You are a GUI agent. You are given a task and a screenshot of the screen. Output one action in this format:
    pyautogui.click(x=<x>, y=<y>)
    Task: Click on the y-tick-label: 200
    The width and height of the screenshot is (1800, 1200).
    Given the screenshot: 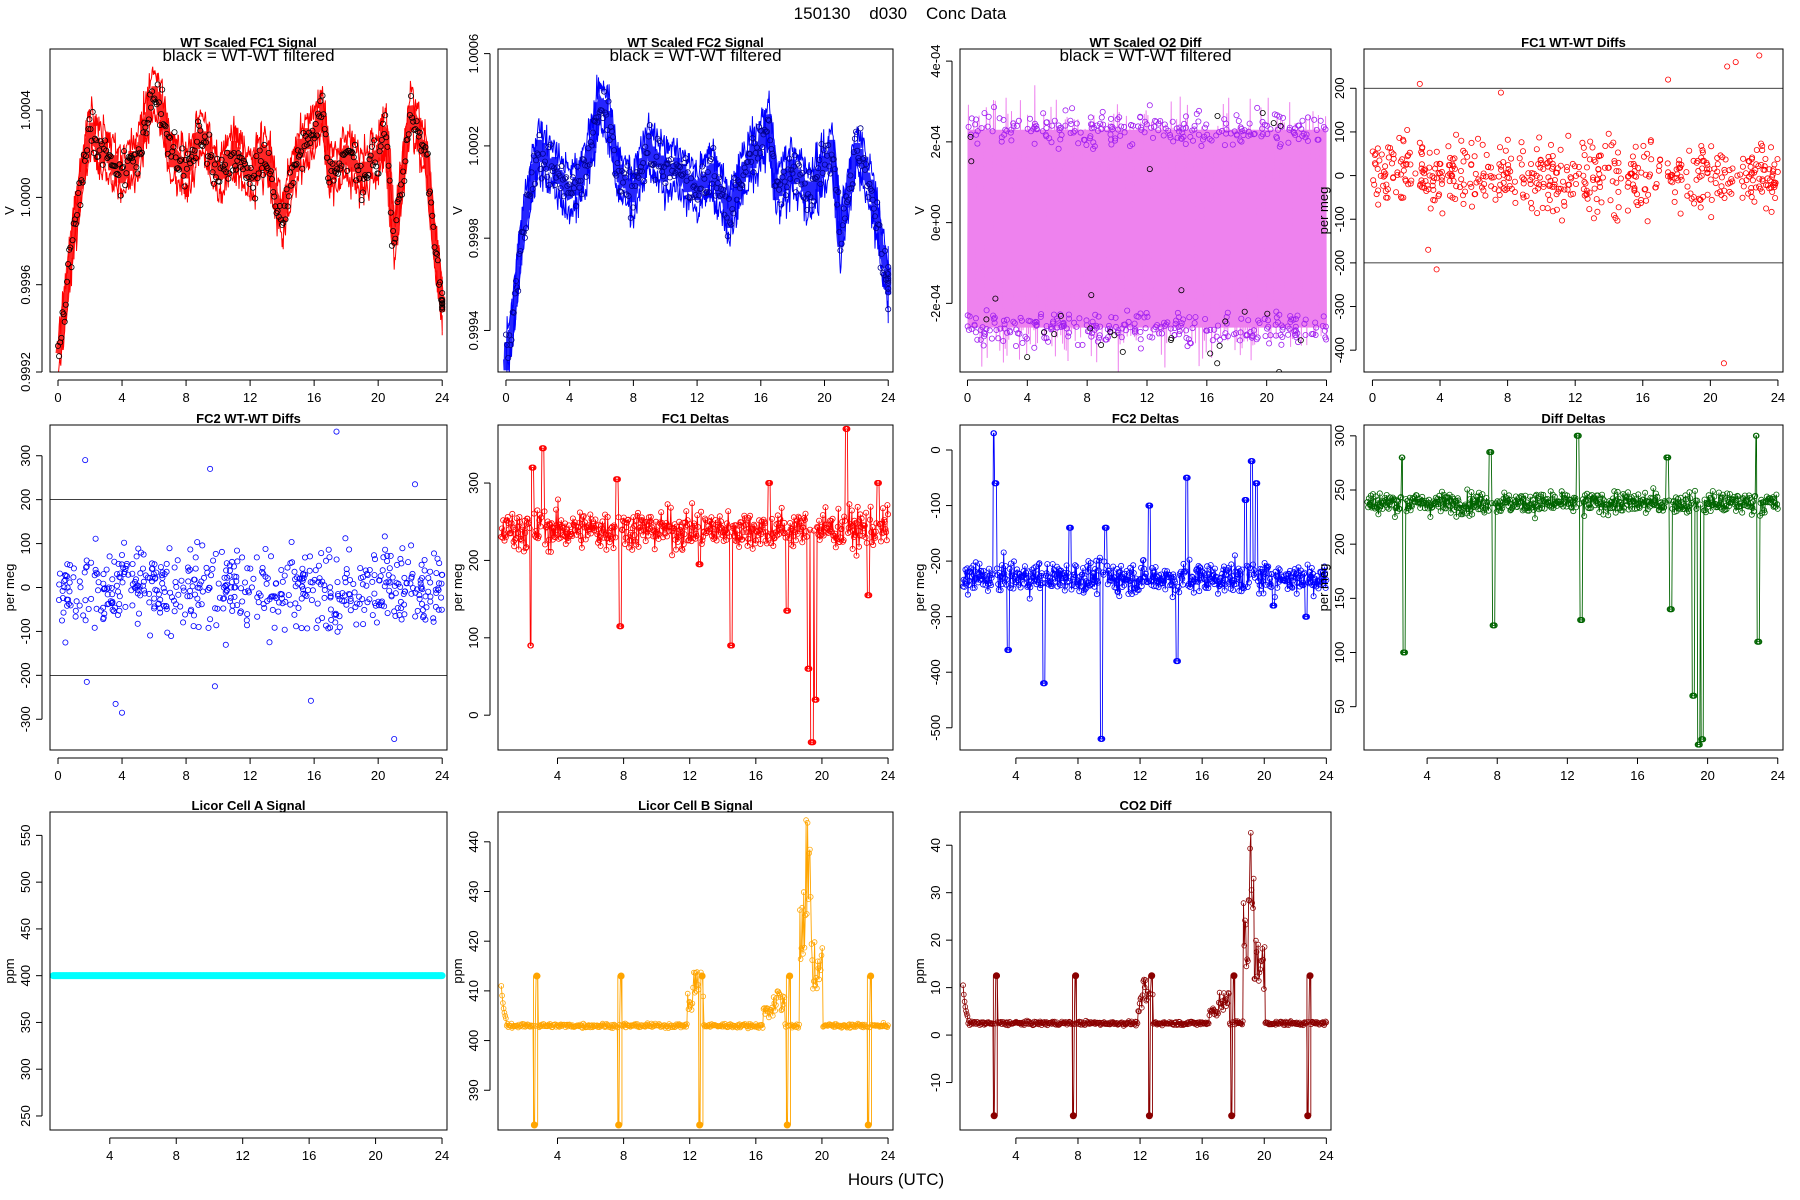 What is the action you would take?
    pyautogui.click(x=1339, y=88)
    